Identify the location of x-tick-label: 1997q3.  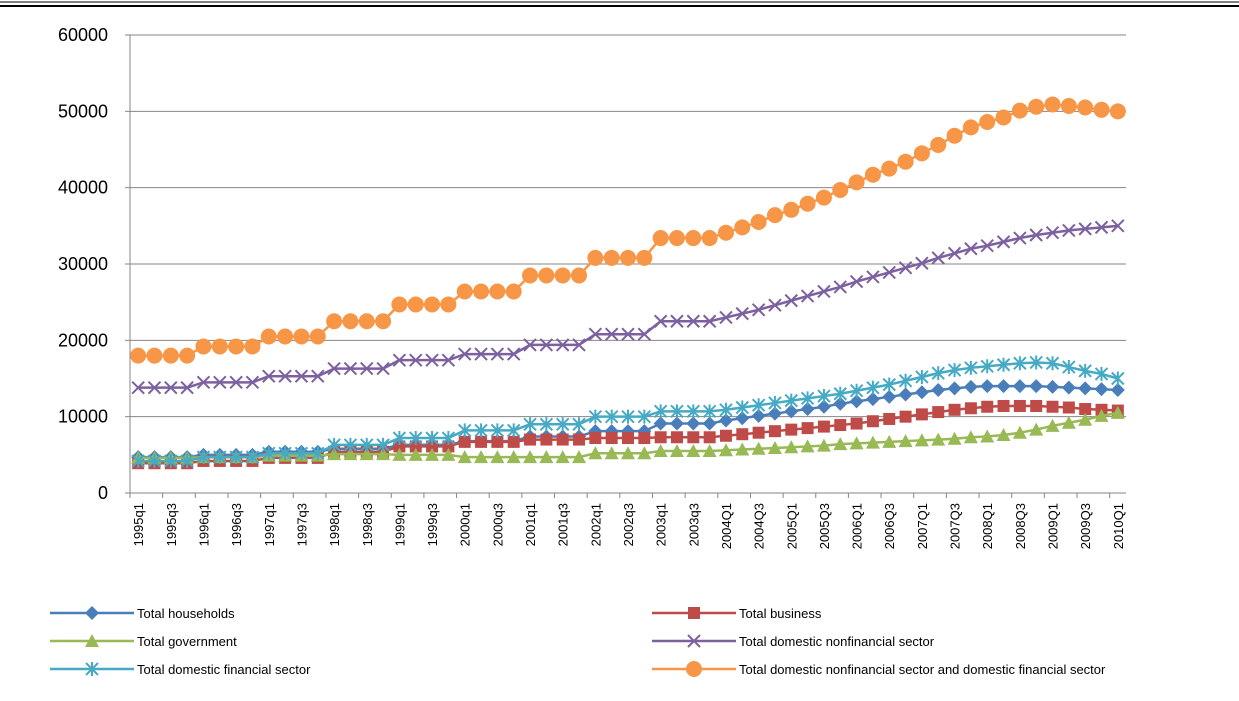
(301, 524).